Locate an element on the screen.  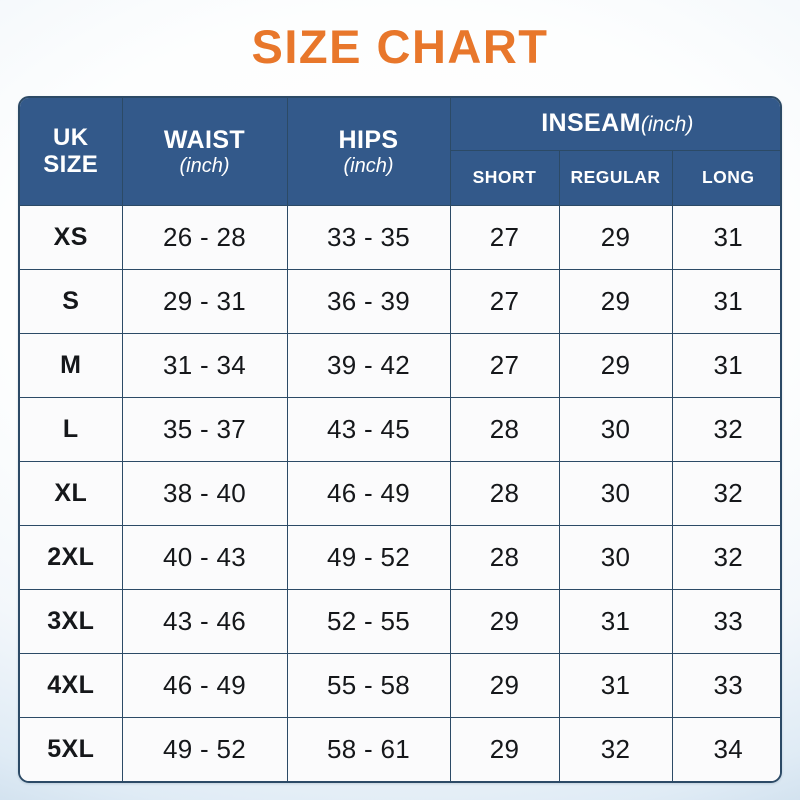
table-row: M 31 - 34 39 - 42 27 29 31 is located at coordinates (400, 365).